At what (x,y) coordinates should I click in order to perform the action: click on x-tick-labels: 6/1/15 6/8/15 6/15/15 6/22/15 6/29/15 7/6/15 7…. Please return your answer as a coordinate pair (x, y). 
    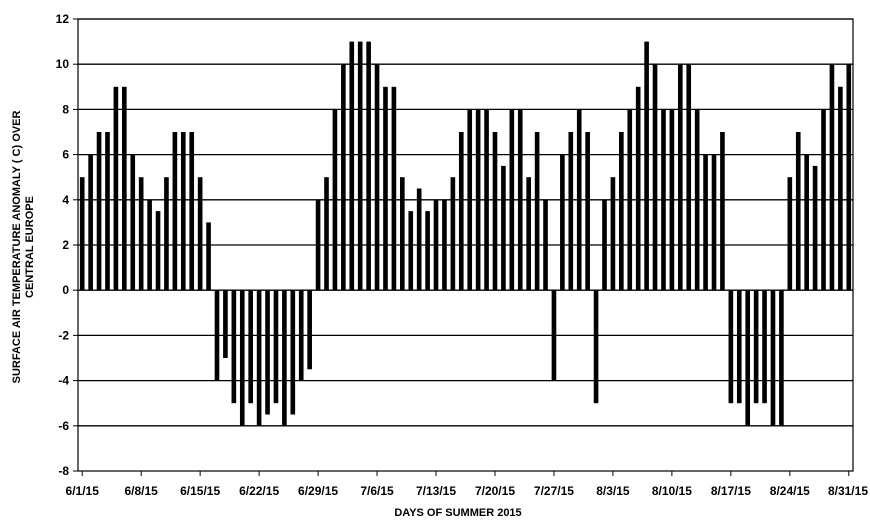
    Looking at the image, I should click on (467, 491).